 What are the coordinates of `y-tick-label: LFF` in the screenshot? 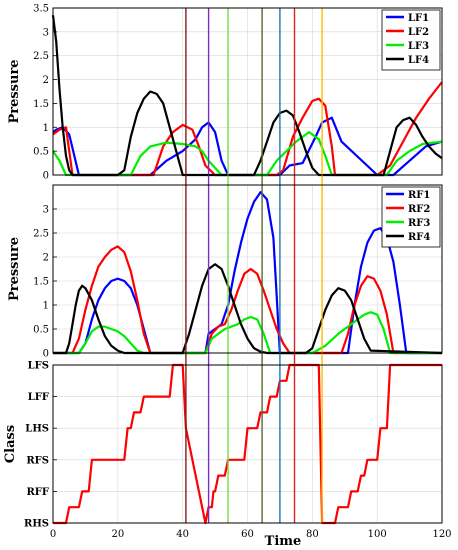 It's located at (38, 397).